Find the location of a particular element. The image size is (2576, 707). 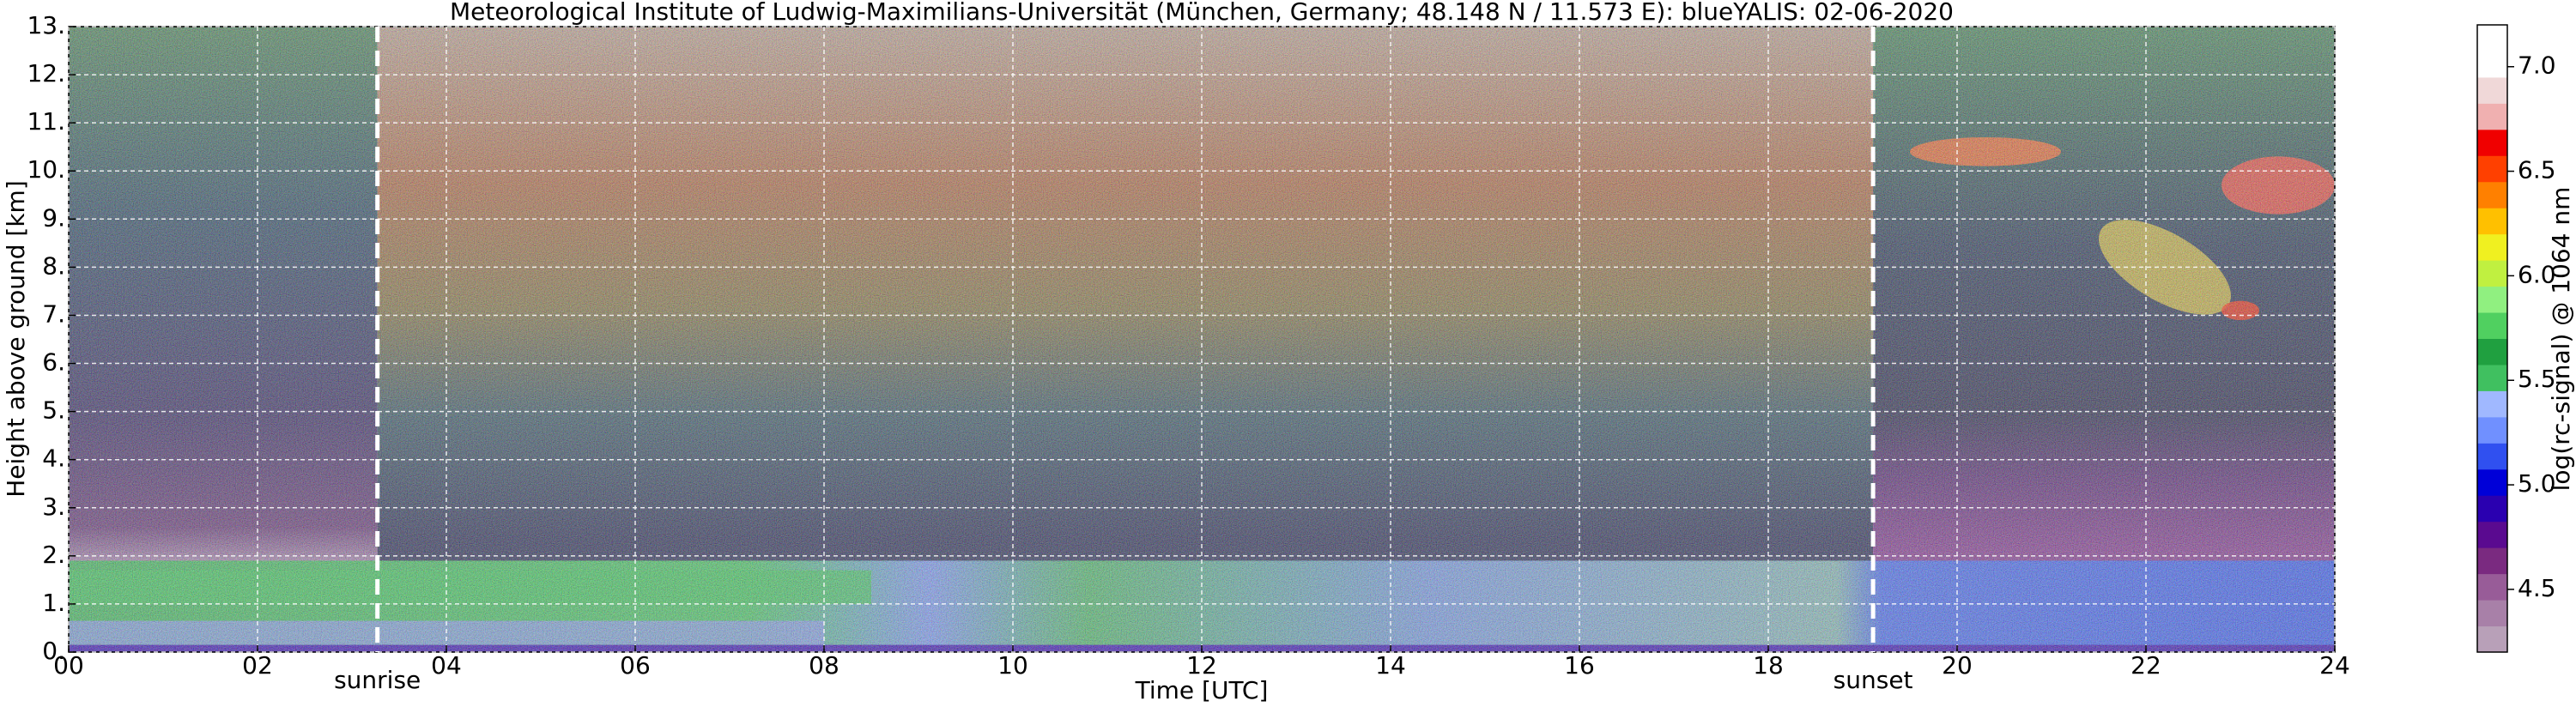

y-tick-label: 6. is located at coordinates (53, 363).